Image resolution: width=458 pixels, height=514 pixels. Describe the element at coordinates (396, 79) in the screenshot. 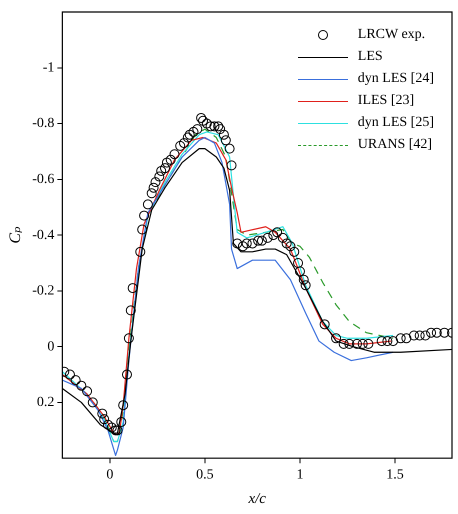

I see `legend-label: dyn LES [24]` at that location.